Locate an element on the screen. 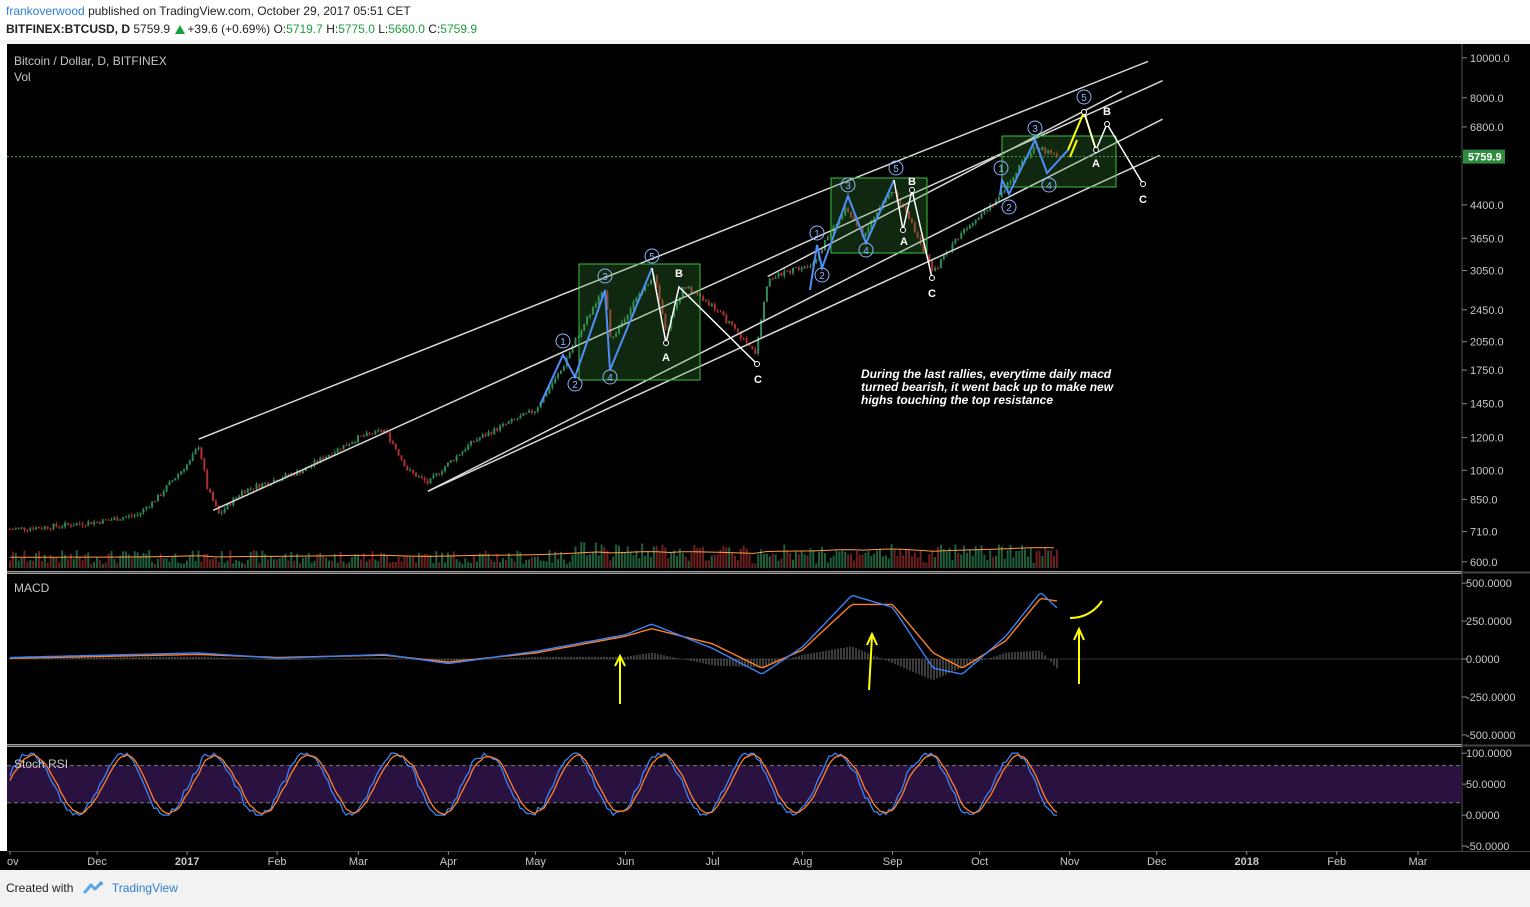 This screenshot has height=907, width=1530. low-label: L: is located at coordinates (383, 29).